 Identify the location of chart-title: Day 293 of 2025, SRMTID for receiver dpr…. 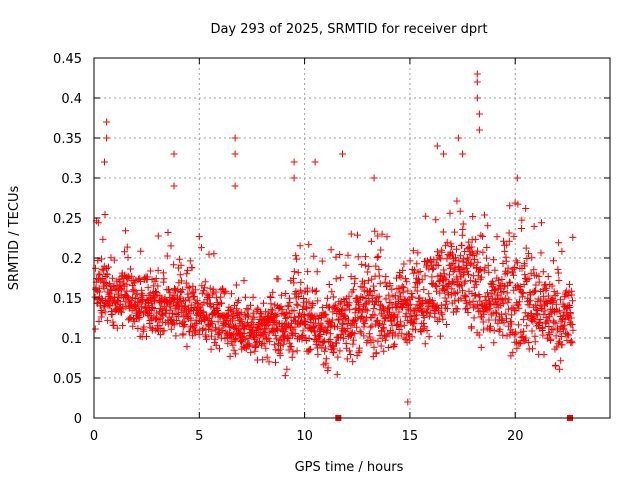
(348, 29).